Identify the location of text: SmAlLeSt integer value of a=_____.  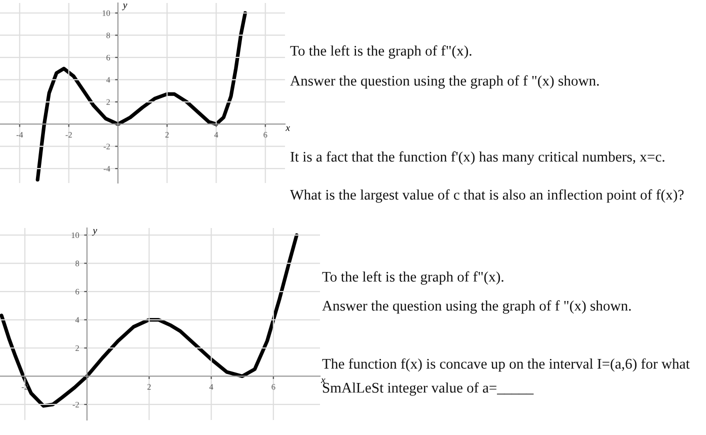
(428, 389).